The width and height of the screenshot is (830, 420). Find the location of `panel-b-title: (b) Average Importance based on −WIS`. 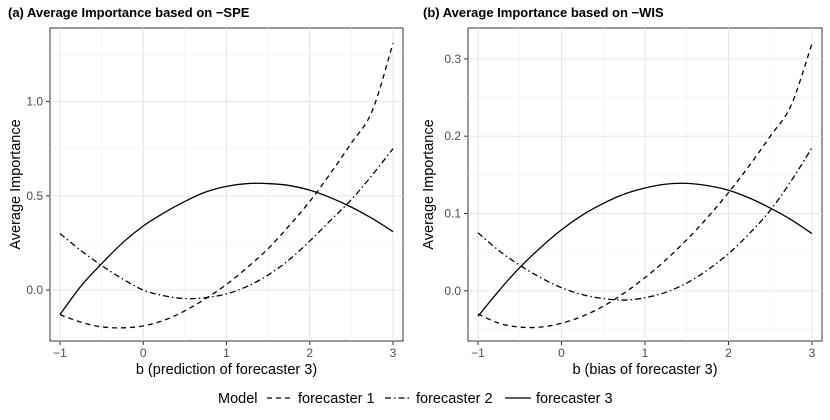

panel-b-title: (b) Average Importance based on −WIS is located at coordinates (543, 12).